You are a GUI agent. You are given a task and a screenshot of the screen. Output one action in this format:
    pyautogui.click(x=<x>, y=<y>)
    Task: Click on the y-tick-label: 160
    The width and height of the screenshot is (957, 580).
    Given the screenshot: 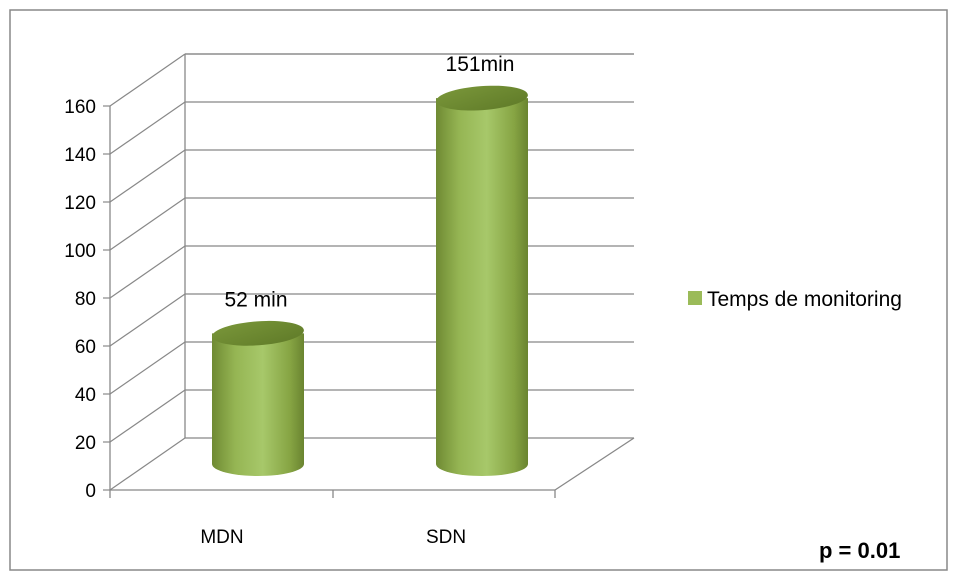 What is the action you would take?
    pyautogui.click(x=80, y=107)
    